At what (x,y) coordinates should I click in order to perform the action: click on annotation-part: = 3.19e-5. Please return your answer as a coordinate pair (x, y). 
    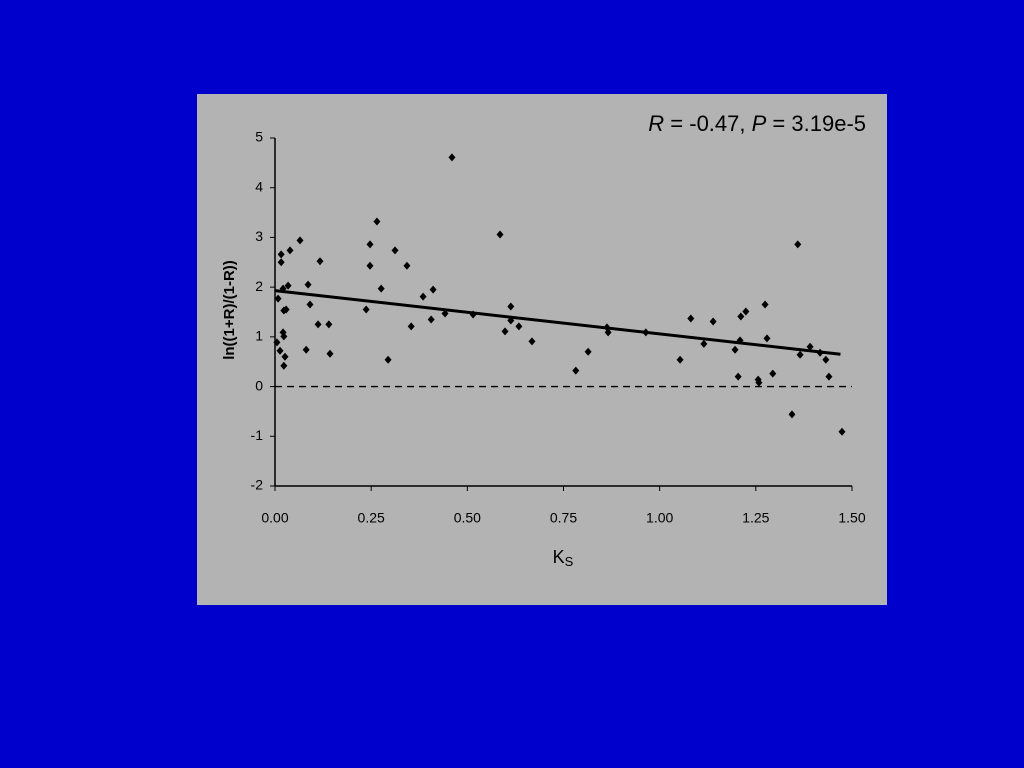
    Looking at the image, I should click on (816, 123).